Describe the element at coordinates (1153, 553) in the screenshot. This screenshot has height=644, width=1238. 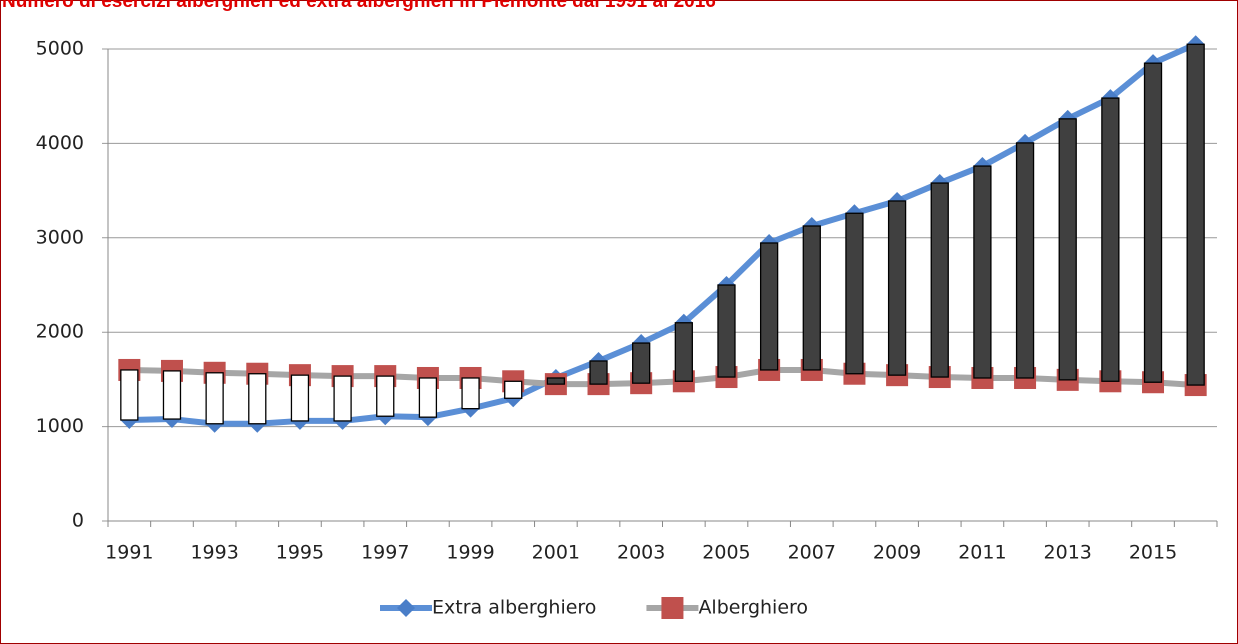
I see `x-tick-label: 2015` at that location.